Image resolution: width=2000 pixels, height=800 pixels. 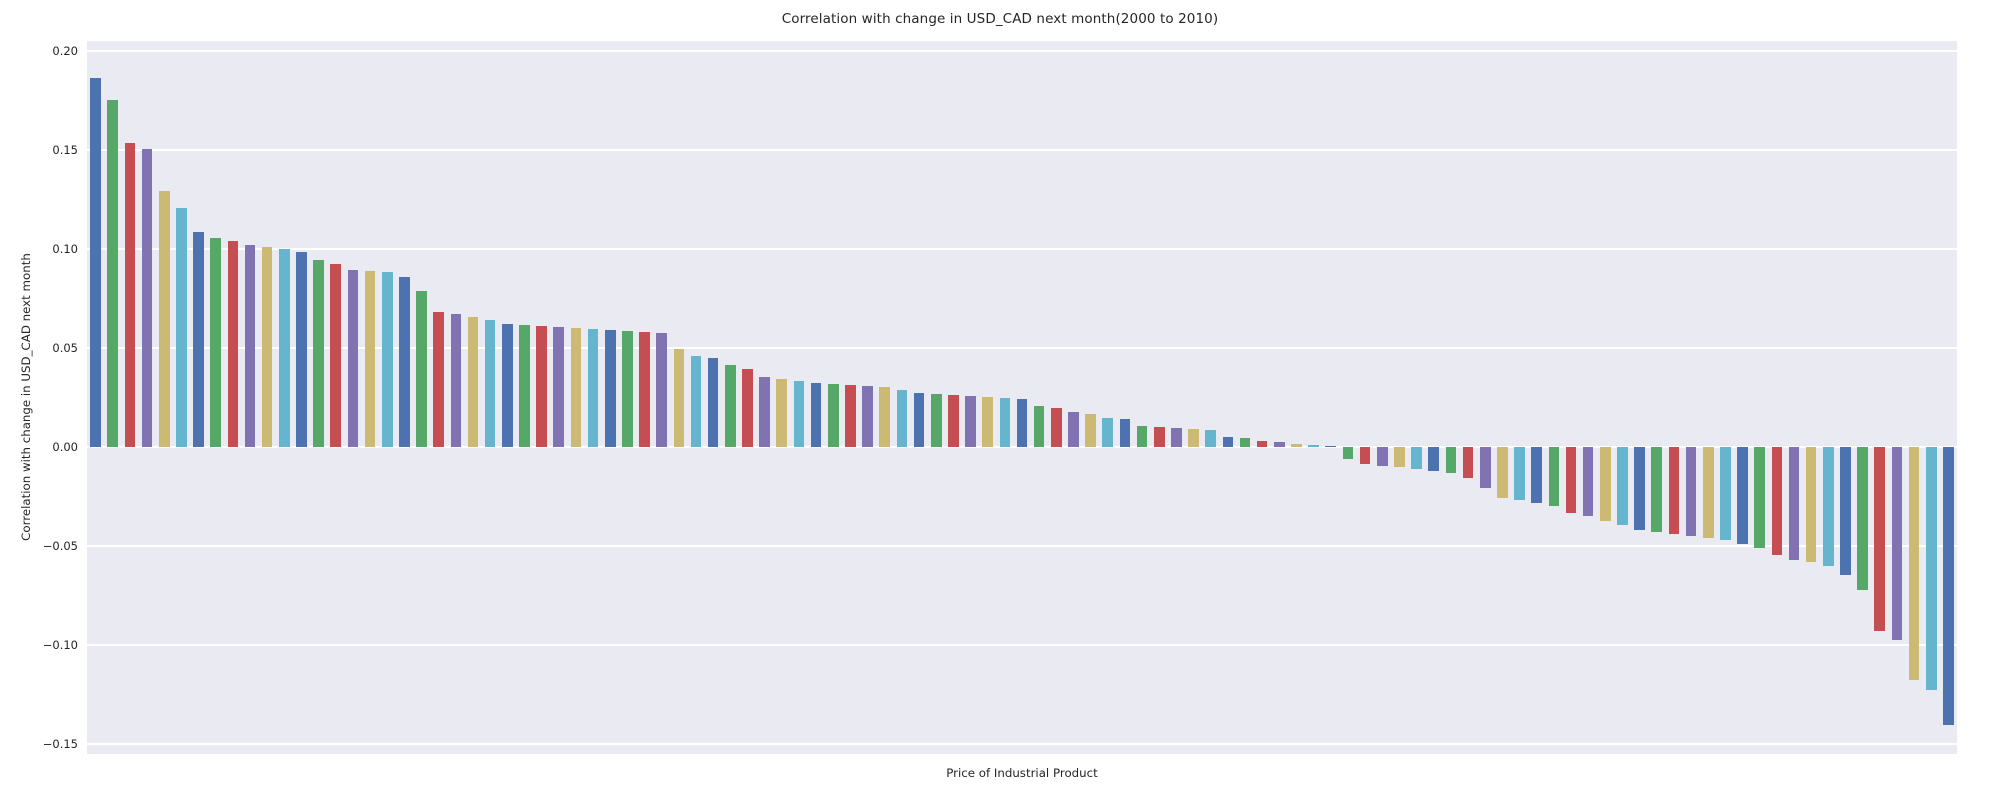 I want to click on y-tick-label: 0.05, so click(x=65, y=347).